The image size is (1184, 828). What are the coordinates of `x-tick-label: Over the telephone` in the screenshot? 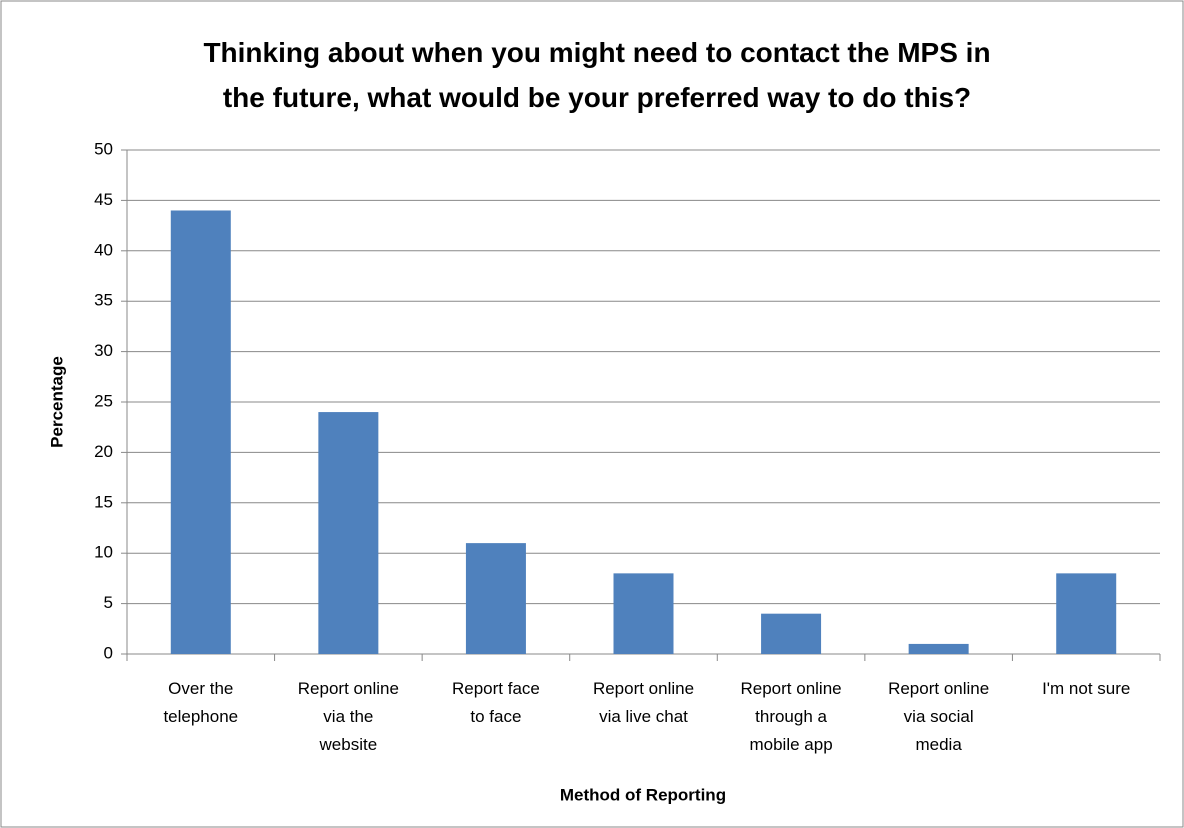 It's located at (200, 702).